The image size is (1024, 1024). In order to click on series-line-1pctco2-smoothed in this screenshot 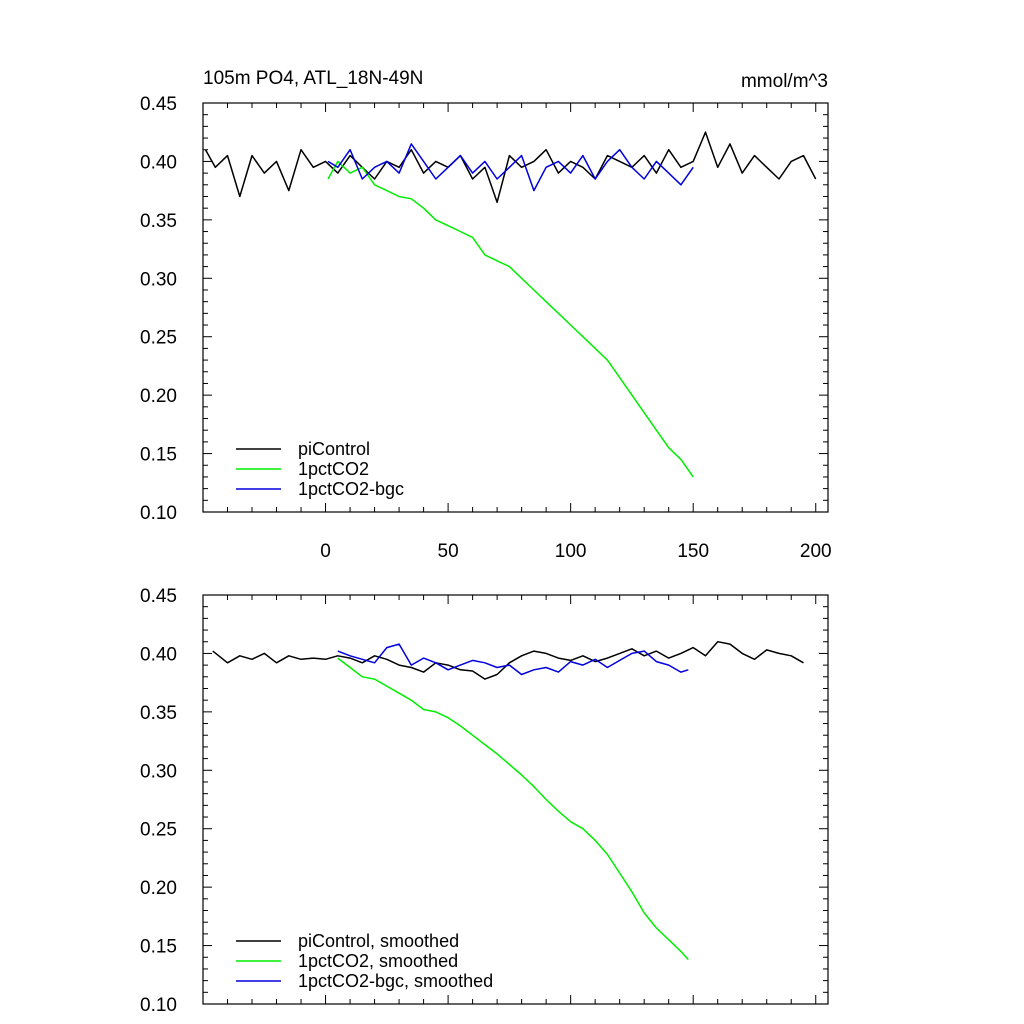, I will do `click(513, 809)`.